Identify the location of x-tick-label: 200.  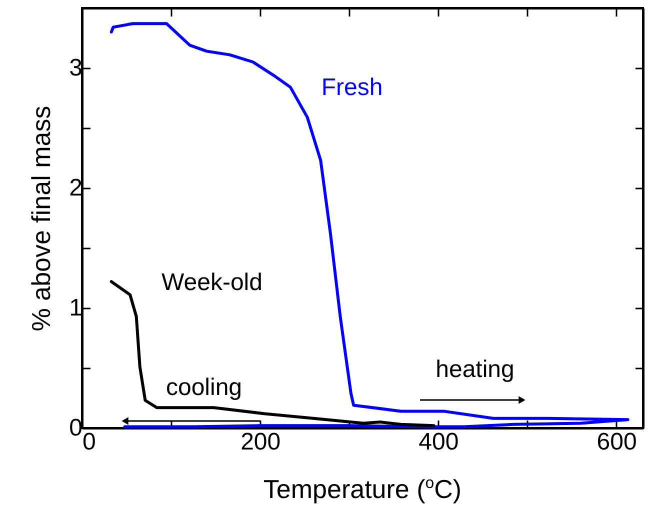
(260, 442).